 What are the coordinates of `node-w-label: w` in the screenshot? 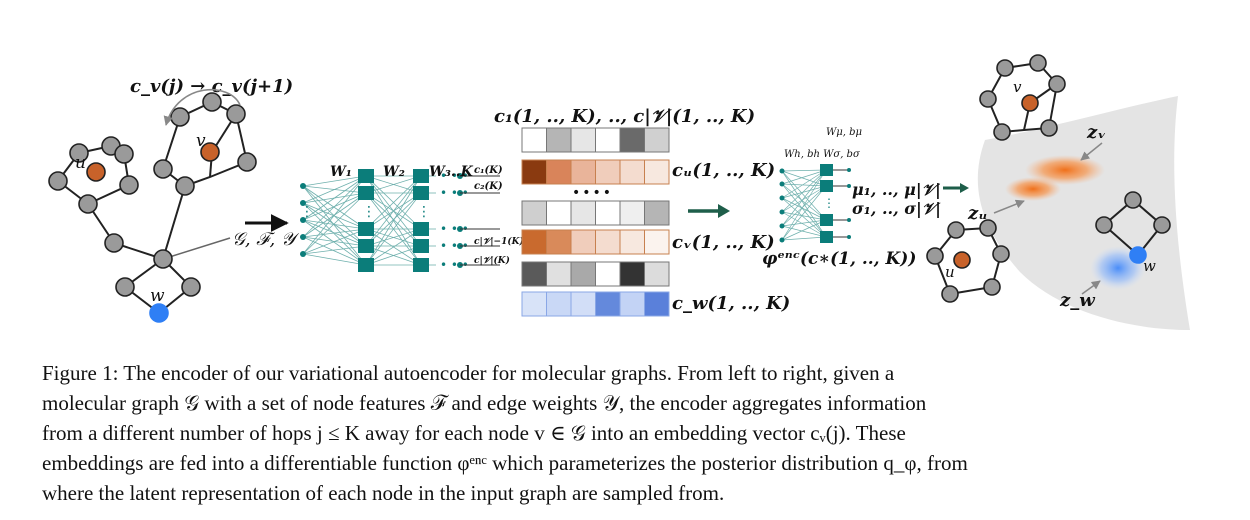 It's located at (157, 296).